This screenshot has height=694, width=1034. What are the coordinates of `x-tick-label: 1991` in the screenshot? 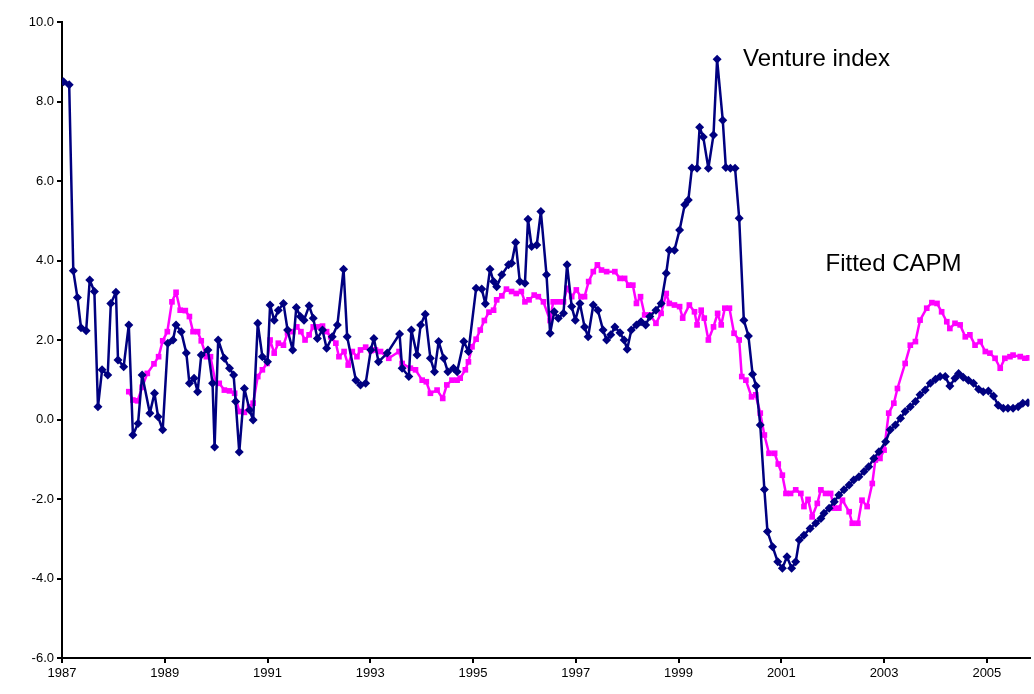 It's located at (267, 673).